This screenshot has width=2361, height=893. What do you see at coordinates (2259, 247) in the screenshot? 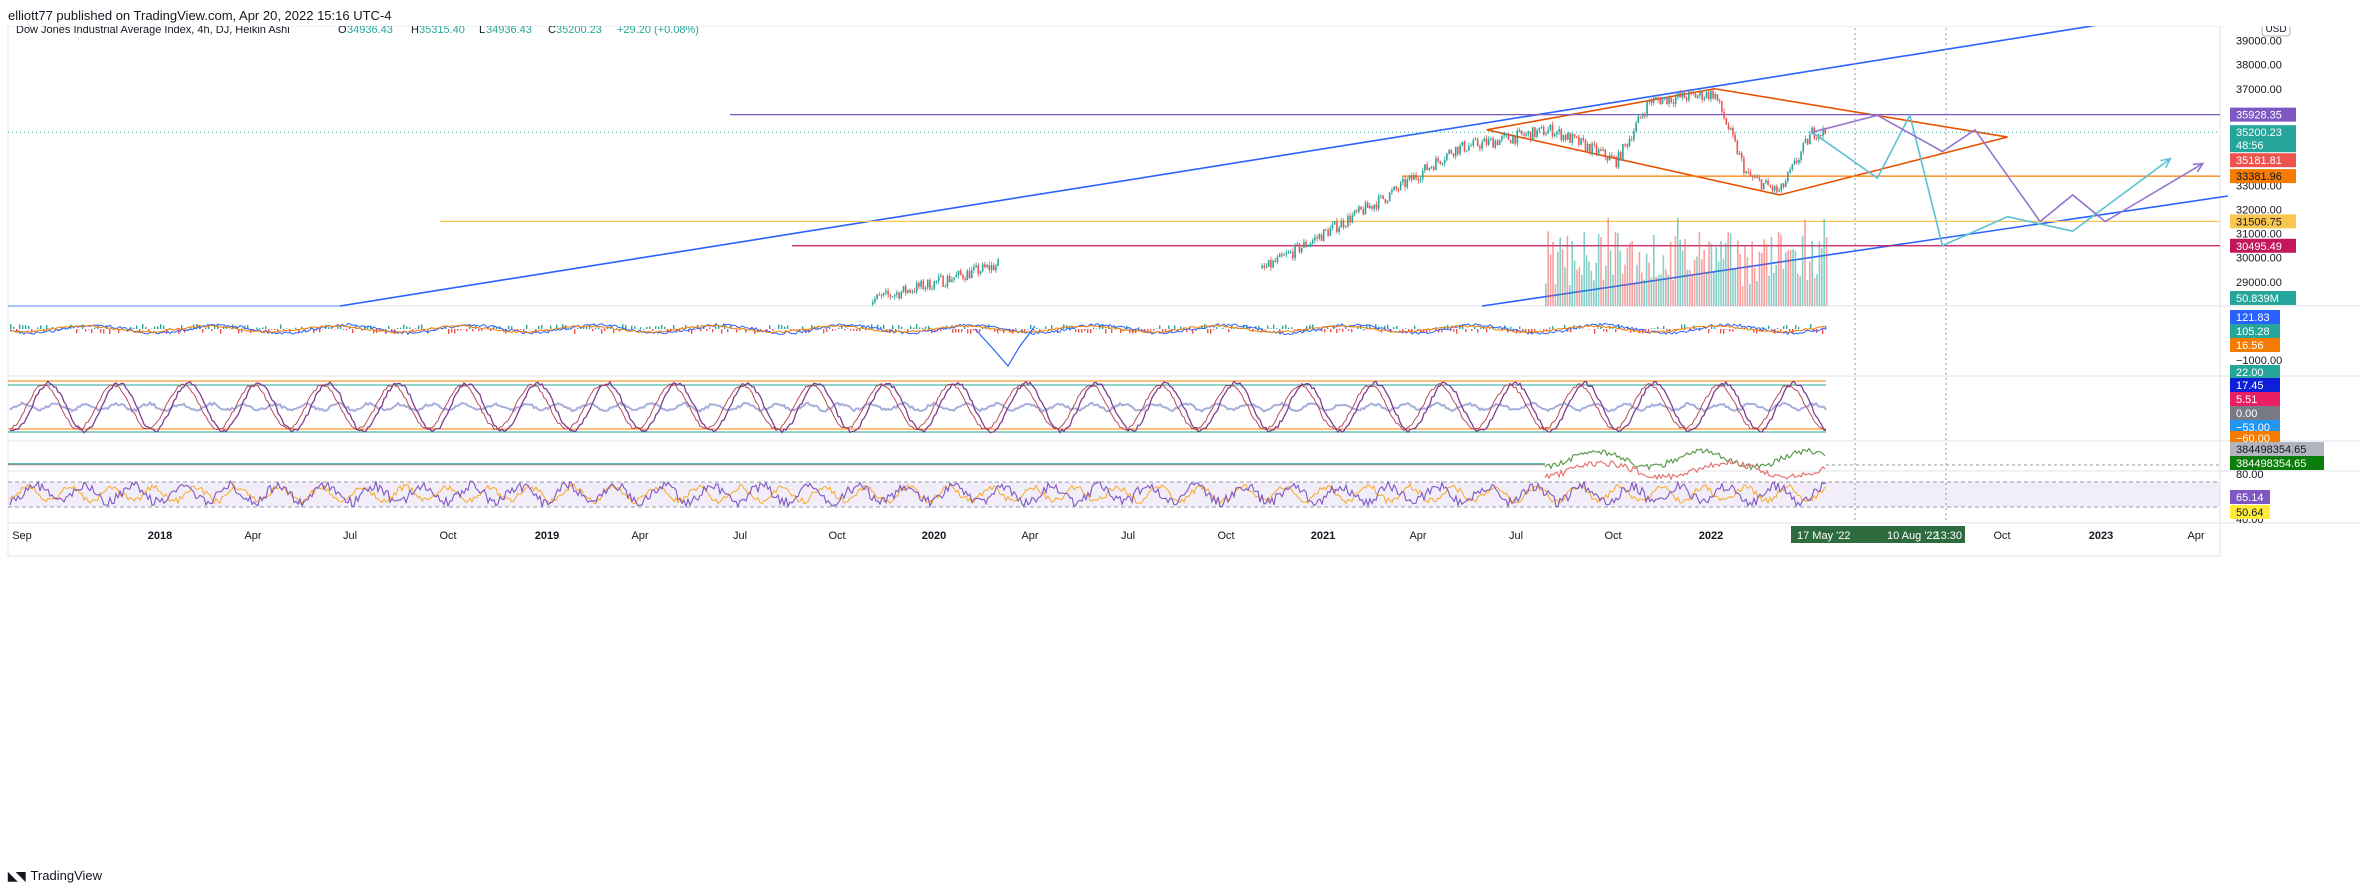
I see `price-badge-label: 30495.49` at bounding box center [2259, 247].